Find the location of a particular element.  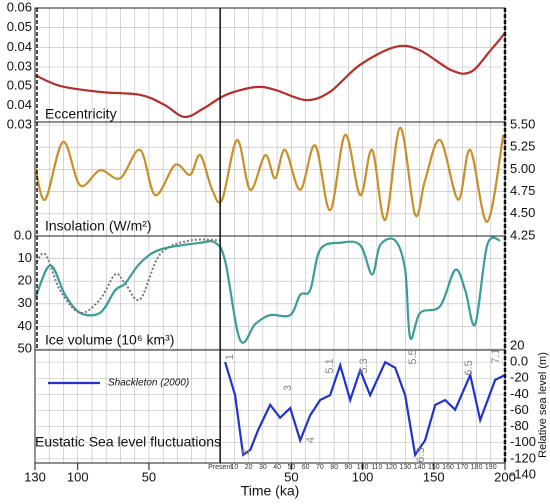

y-tick-label: -40 is located at coordinates (519, 393).